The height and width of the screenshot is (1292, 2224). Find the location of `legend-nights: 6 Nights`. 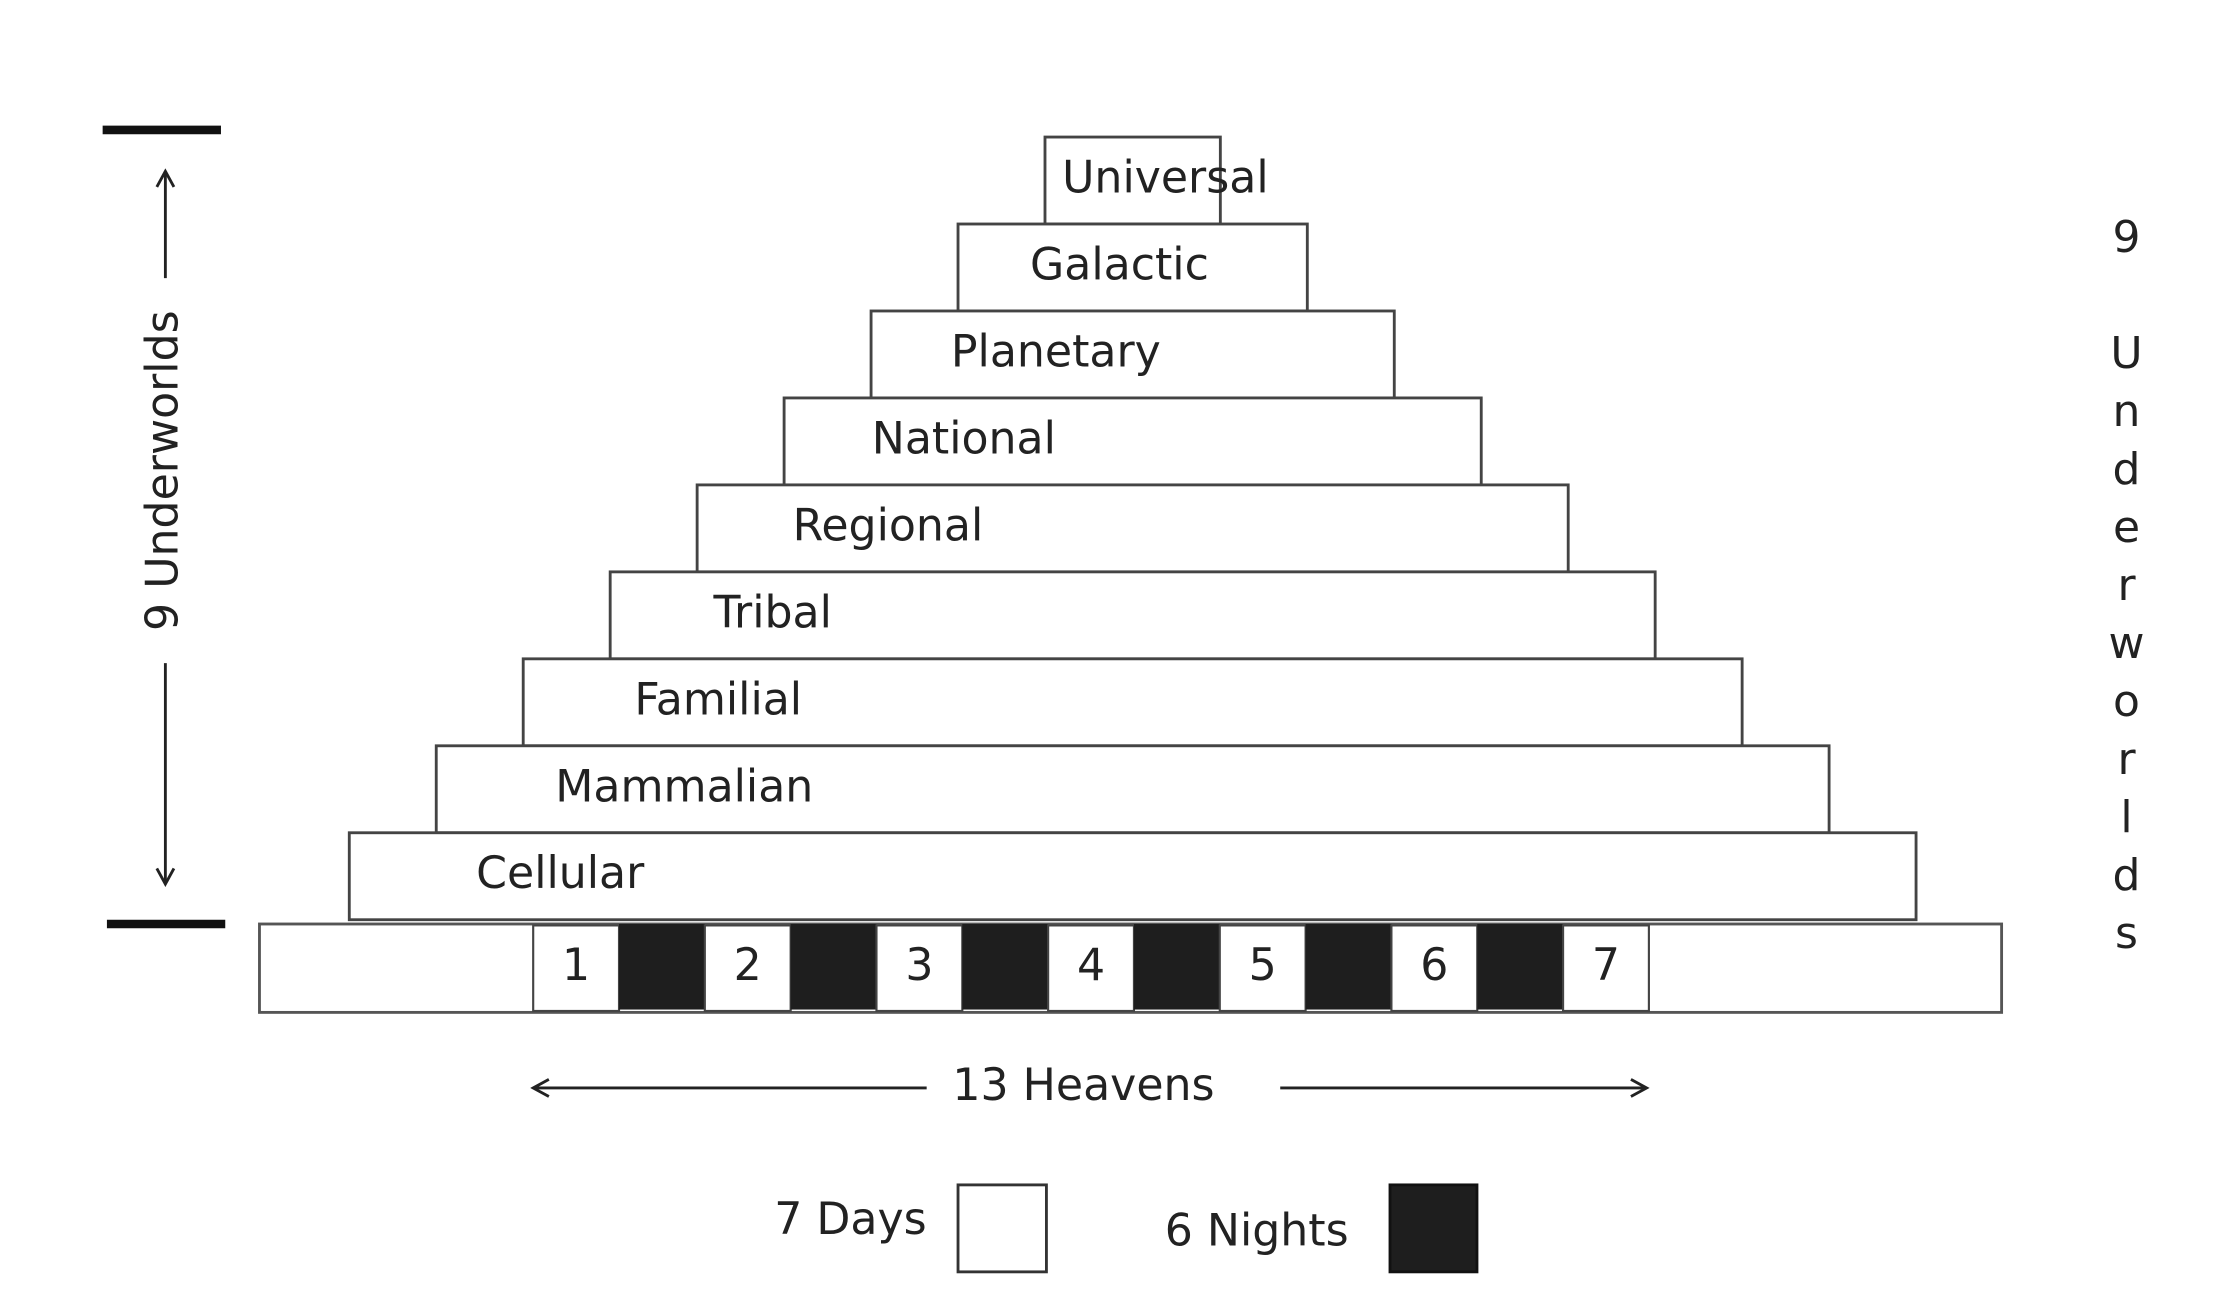

legend-nights: 6 Nights is located at coordinates (1257, 1230).